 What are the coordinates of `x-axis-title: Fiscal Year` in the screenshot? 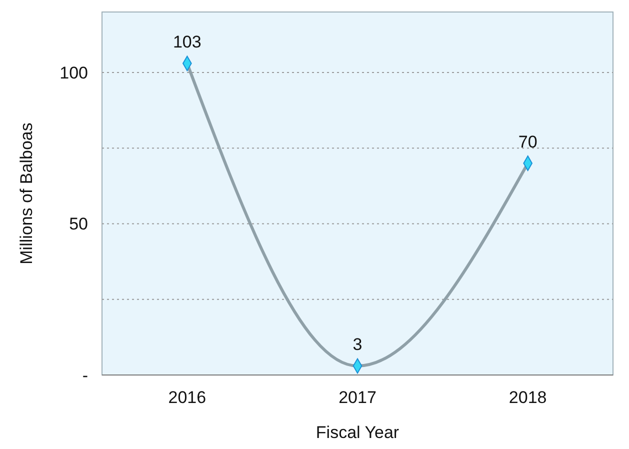 It's located at (358, 432).